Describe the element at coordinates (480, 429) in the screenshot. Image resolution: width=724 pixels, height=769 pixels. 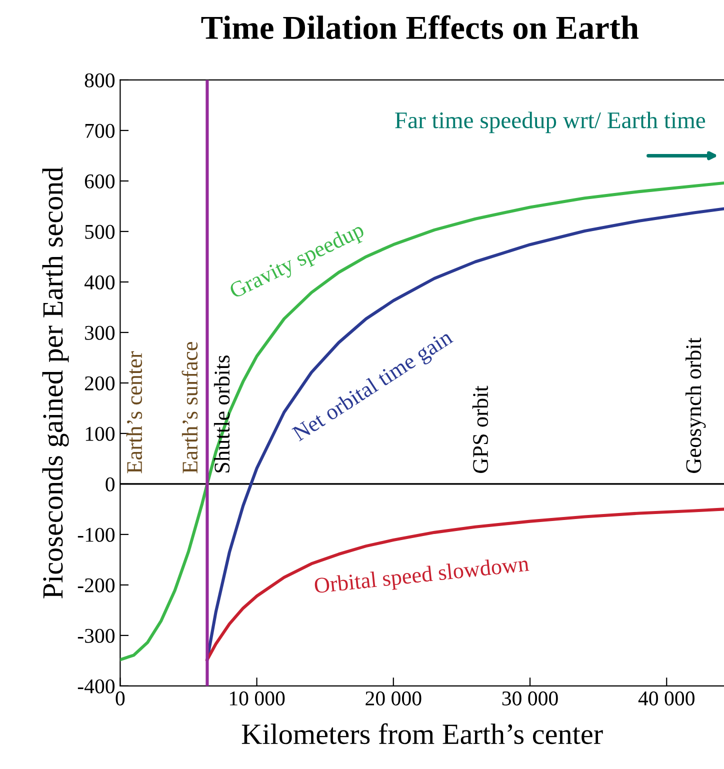
I see `annotation: GPS orbit` at that location.